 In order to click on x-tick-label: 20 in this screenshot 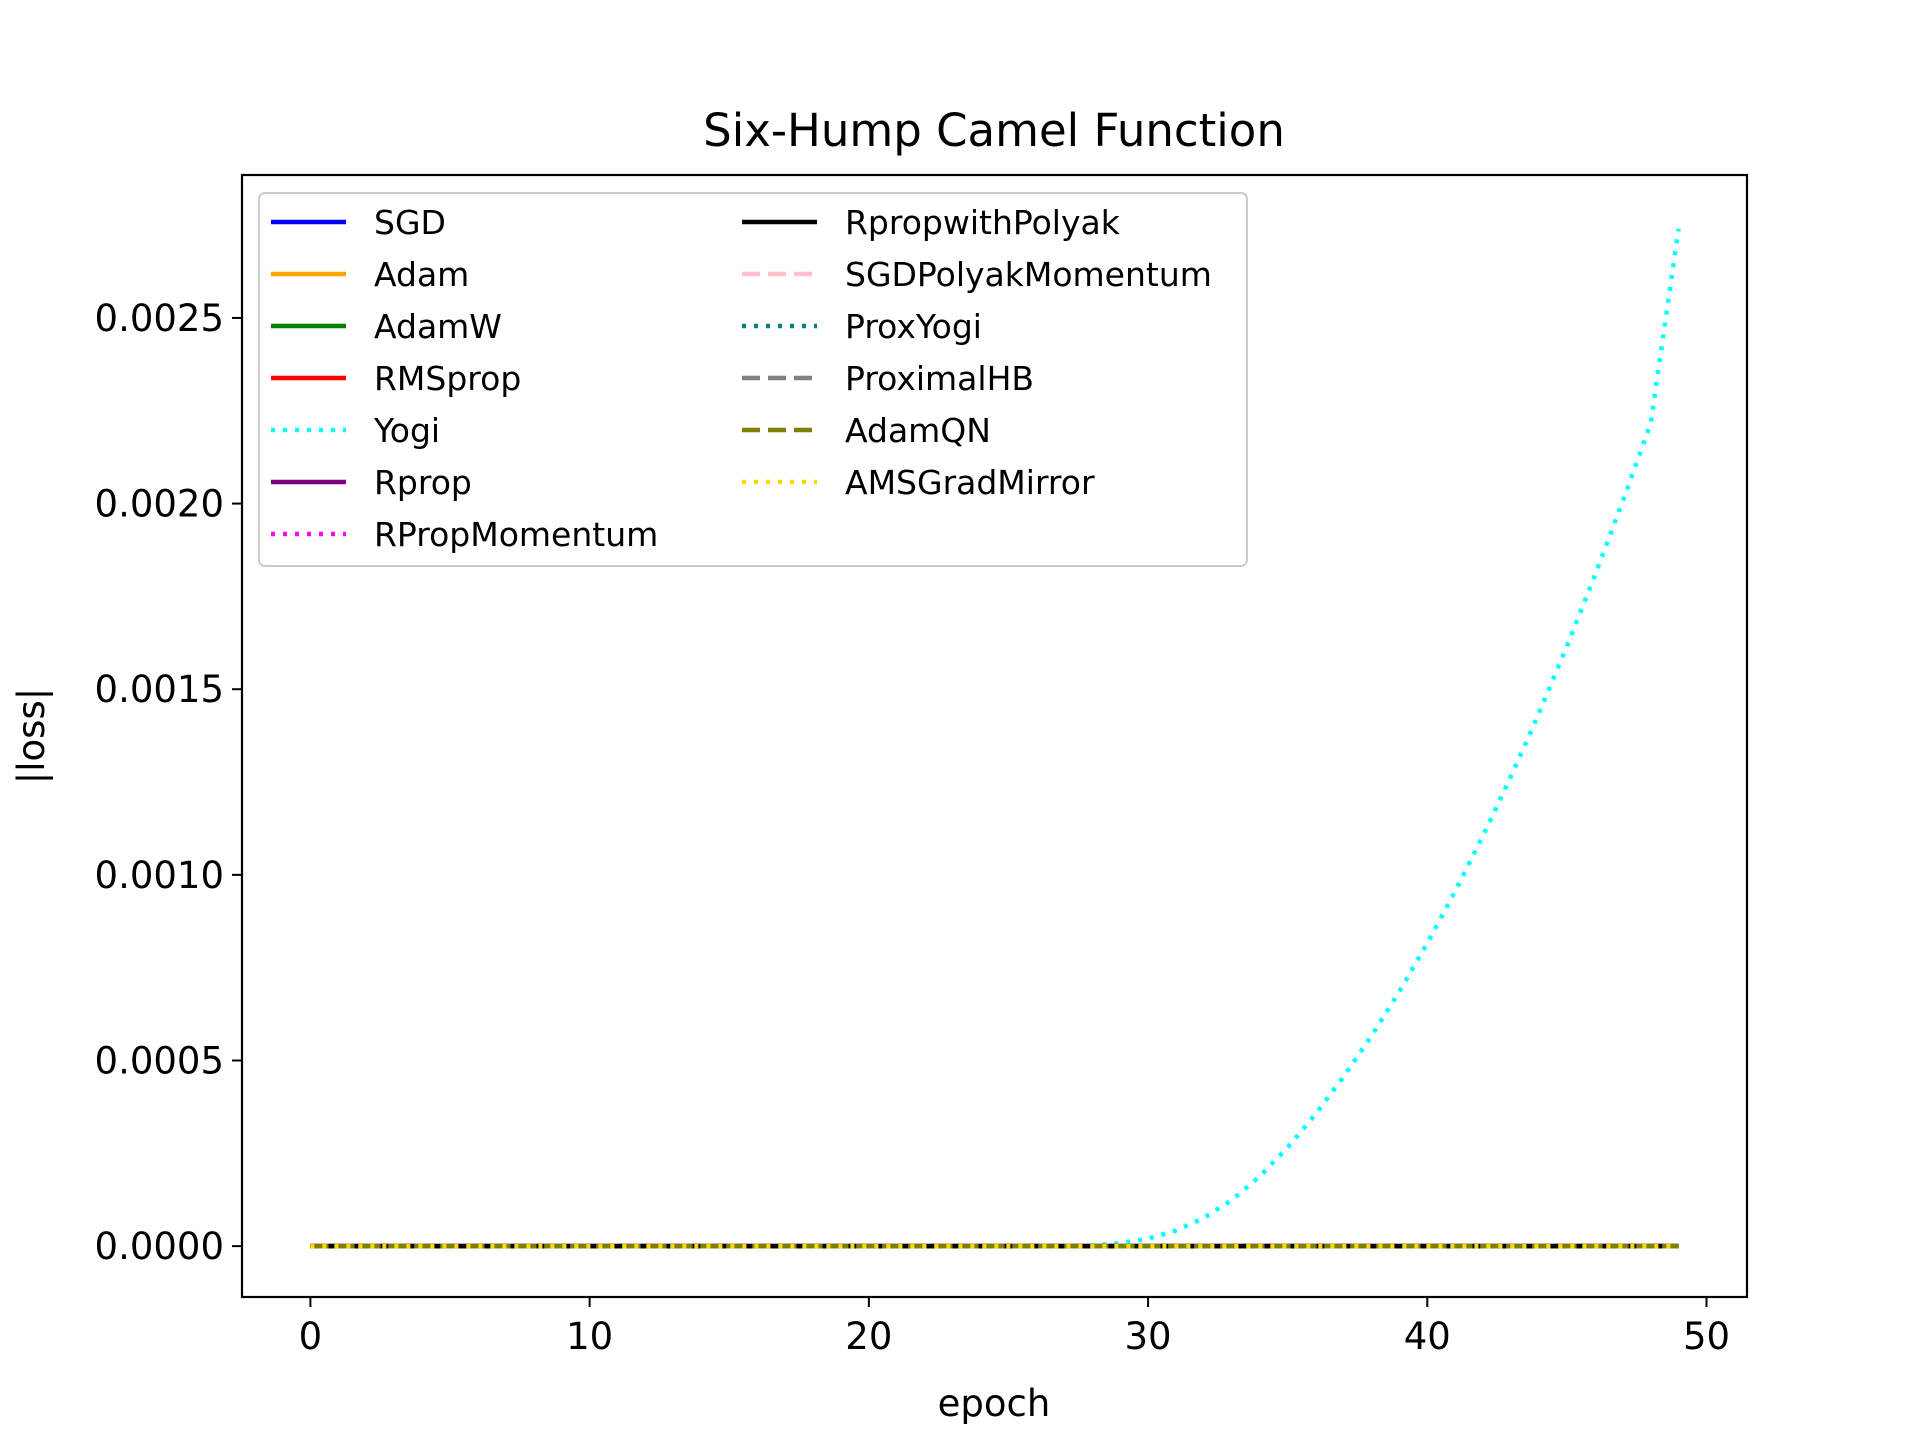, I will do `click(868, 1336)`.